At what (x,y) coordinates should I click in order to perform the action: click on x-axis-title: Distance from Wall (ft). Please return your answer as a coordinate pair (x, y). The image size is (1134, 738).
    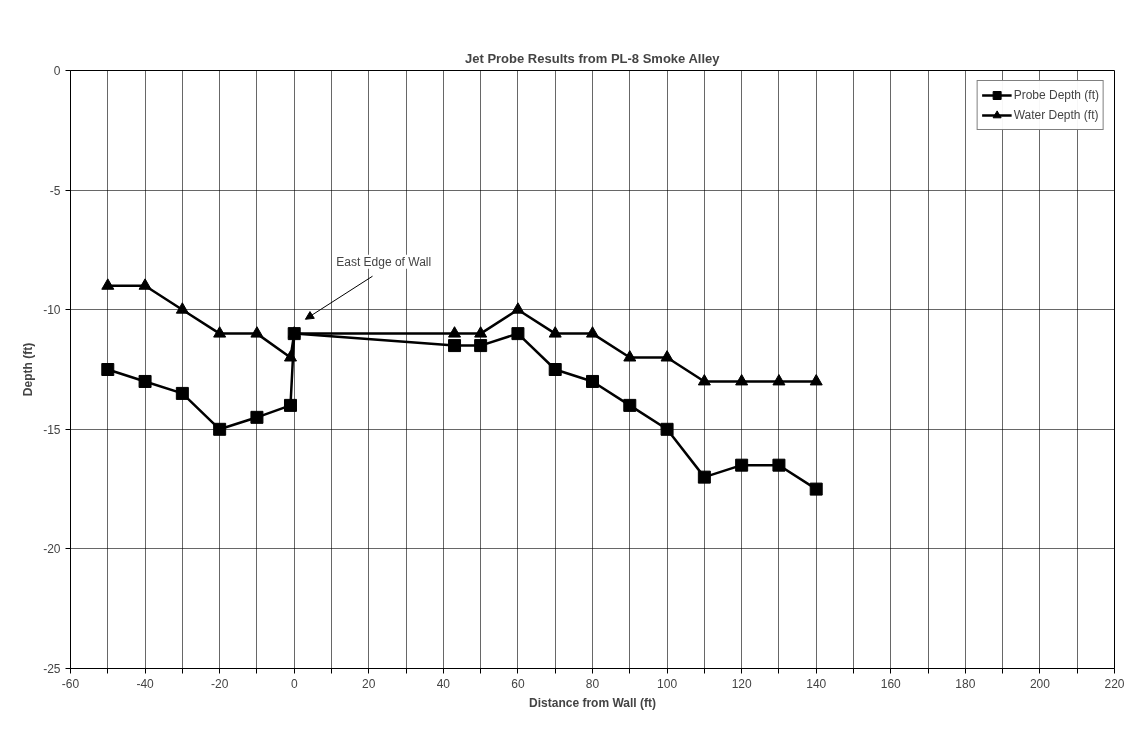
    Looking at the image, I should click on (592, 702).